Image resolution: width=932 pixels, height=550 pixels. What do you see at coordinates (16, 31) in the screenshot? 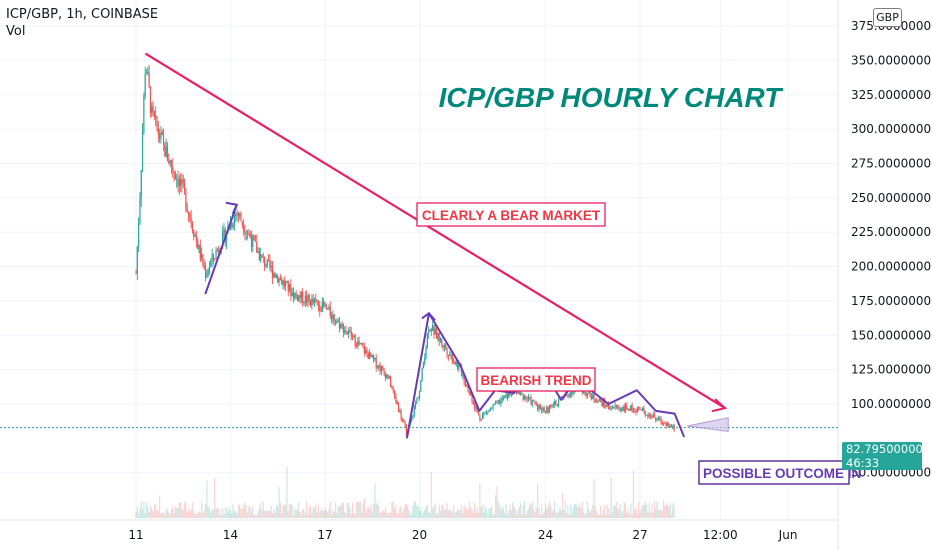
I see `volume-indicator-label: Vol` at bounding box center [16, 31].